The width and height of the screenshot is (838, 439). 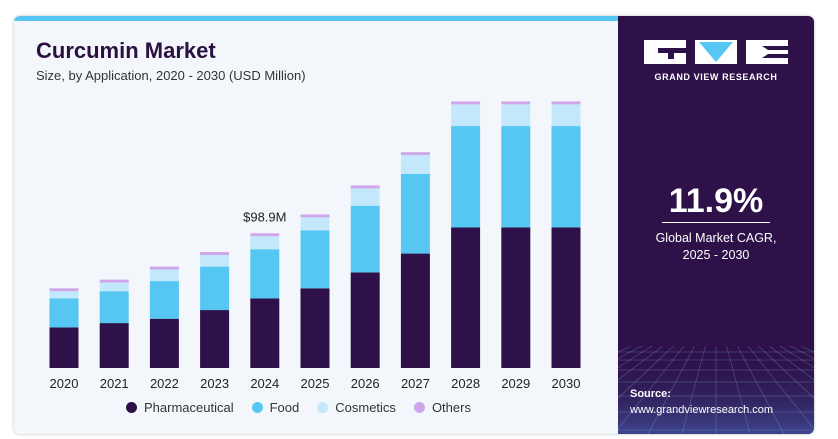 I want to click on legend-label-cosmetics: Cosmetics, so click(x=365, y=407).